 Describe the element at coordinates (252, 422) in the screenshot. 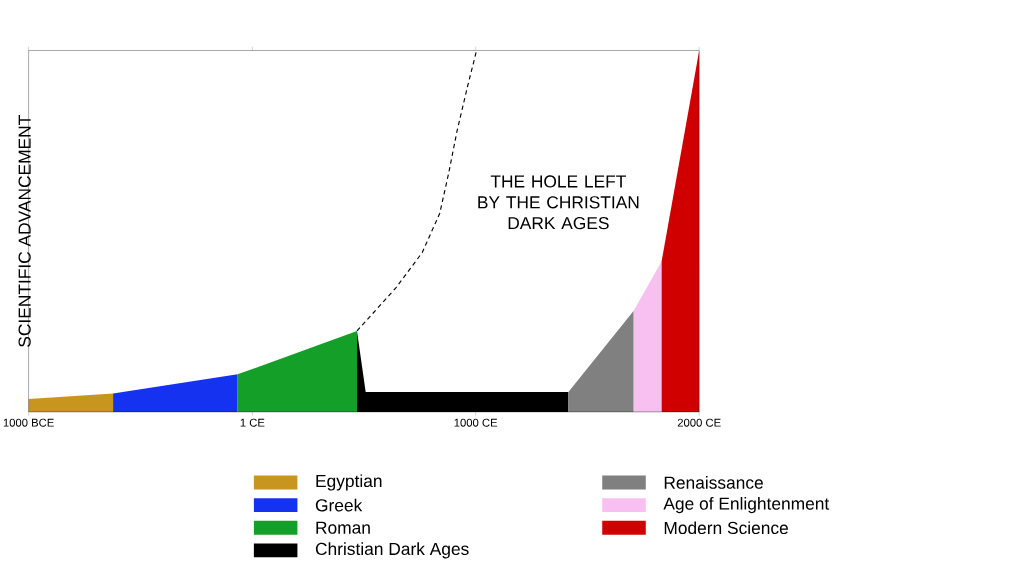

I see `x-tick-label: 1 CE` at that location.